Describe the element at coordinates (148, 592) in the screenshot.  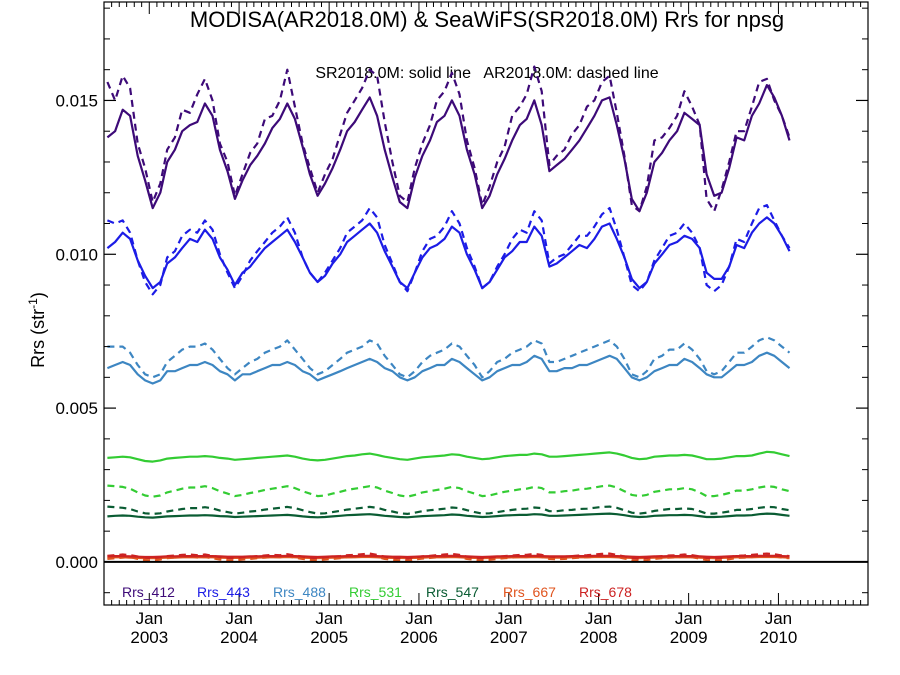
I see `legend-rrs-412: Rrs_412` at that location.